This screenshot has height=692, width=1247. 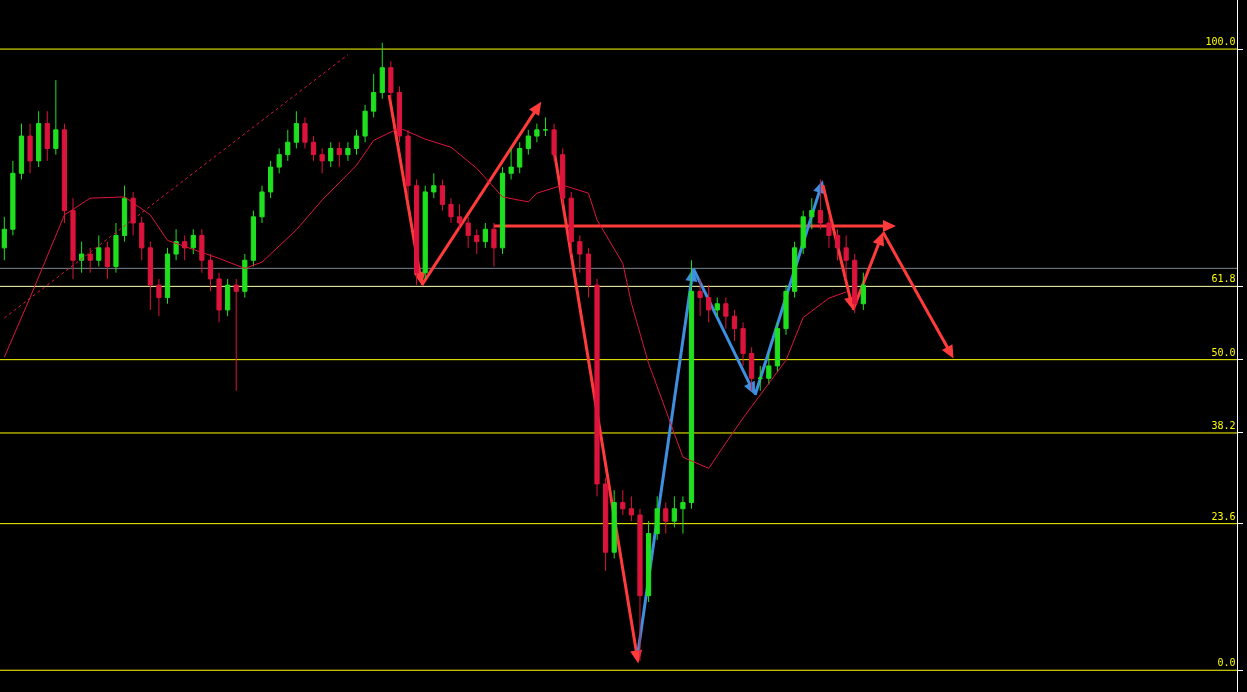 I want to click on y-tick-label: 61.8, so click(x=1223, y=279).